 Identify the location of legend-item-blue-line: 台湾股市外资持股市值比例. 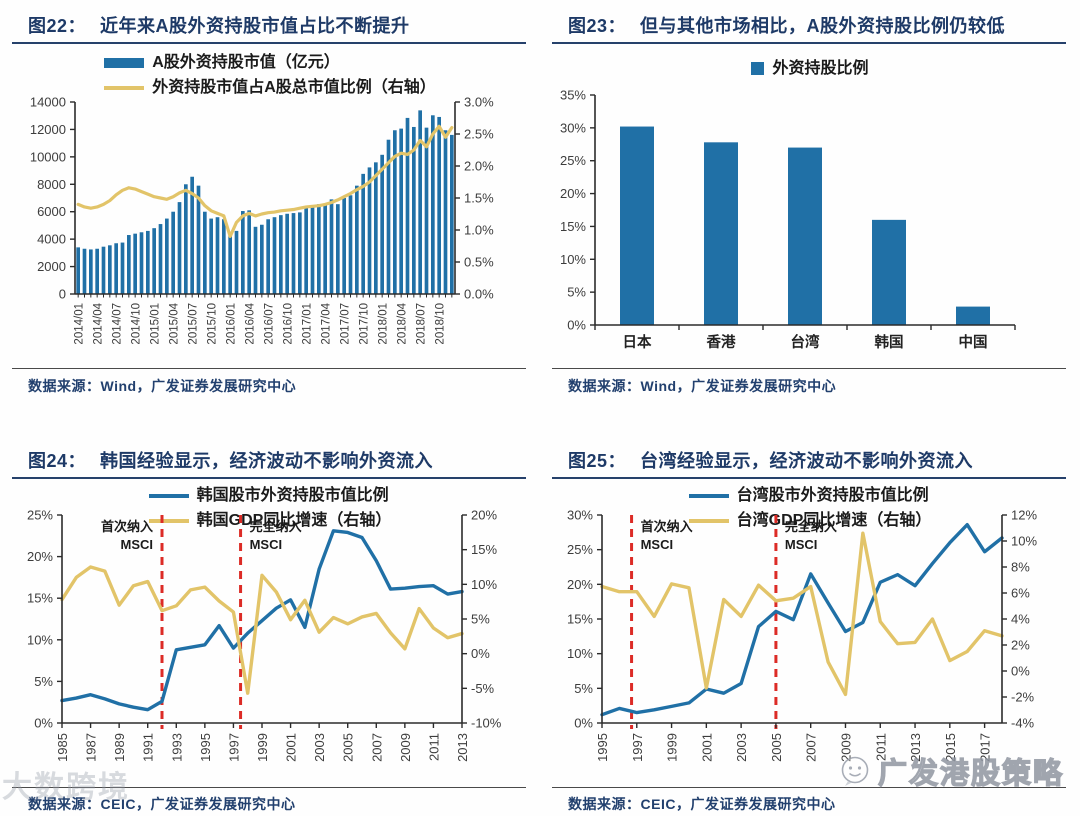
(808, 495).